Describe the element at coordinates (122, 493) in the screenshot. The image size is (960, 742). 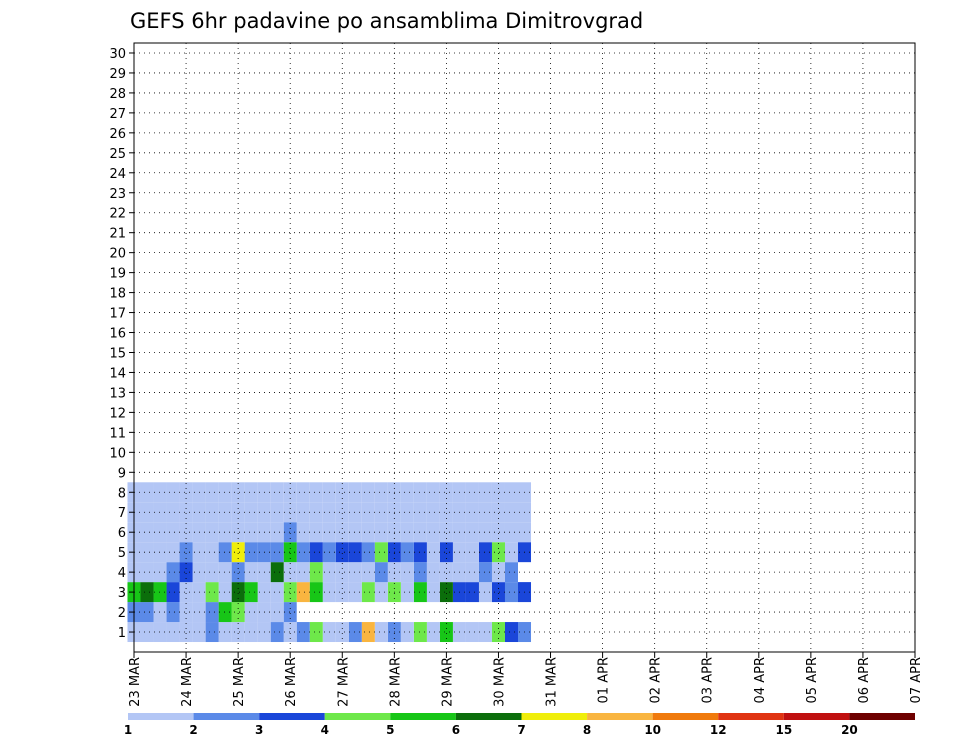
I see `y-tick-label: 8` at that location.